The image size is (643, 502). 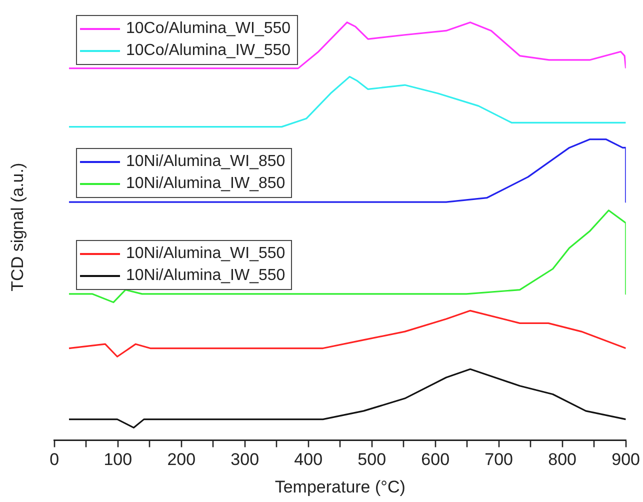 What do you see at coordinates (435, 460) in the screenshot?
I see `x-tick-label: 600` at bounding box center [435, 460].